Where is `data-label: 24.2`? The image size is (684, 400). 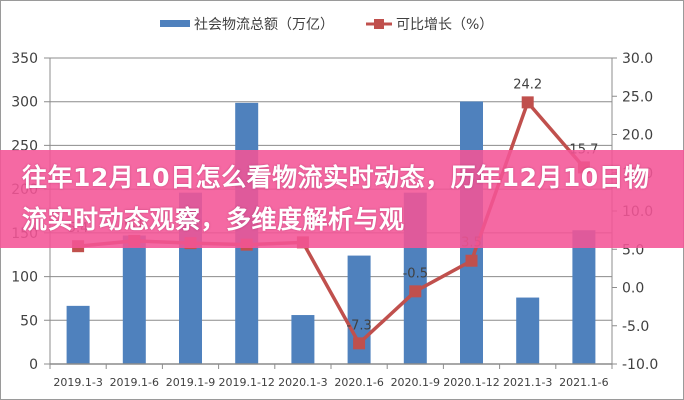
data-label: 24.2 is located at coordinates (527, 84).